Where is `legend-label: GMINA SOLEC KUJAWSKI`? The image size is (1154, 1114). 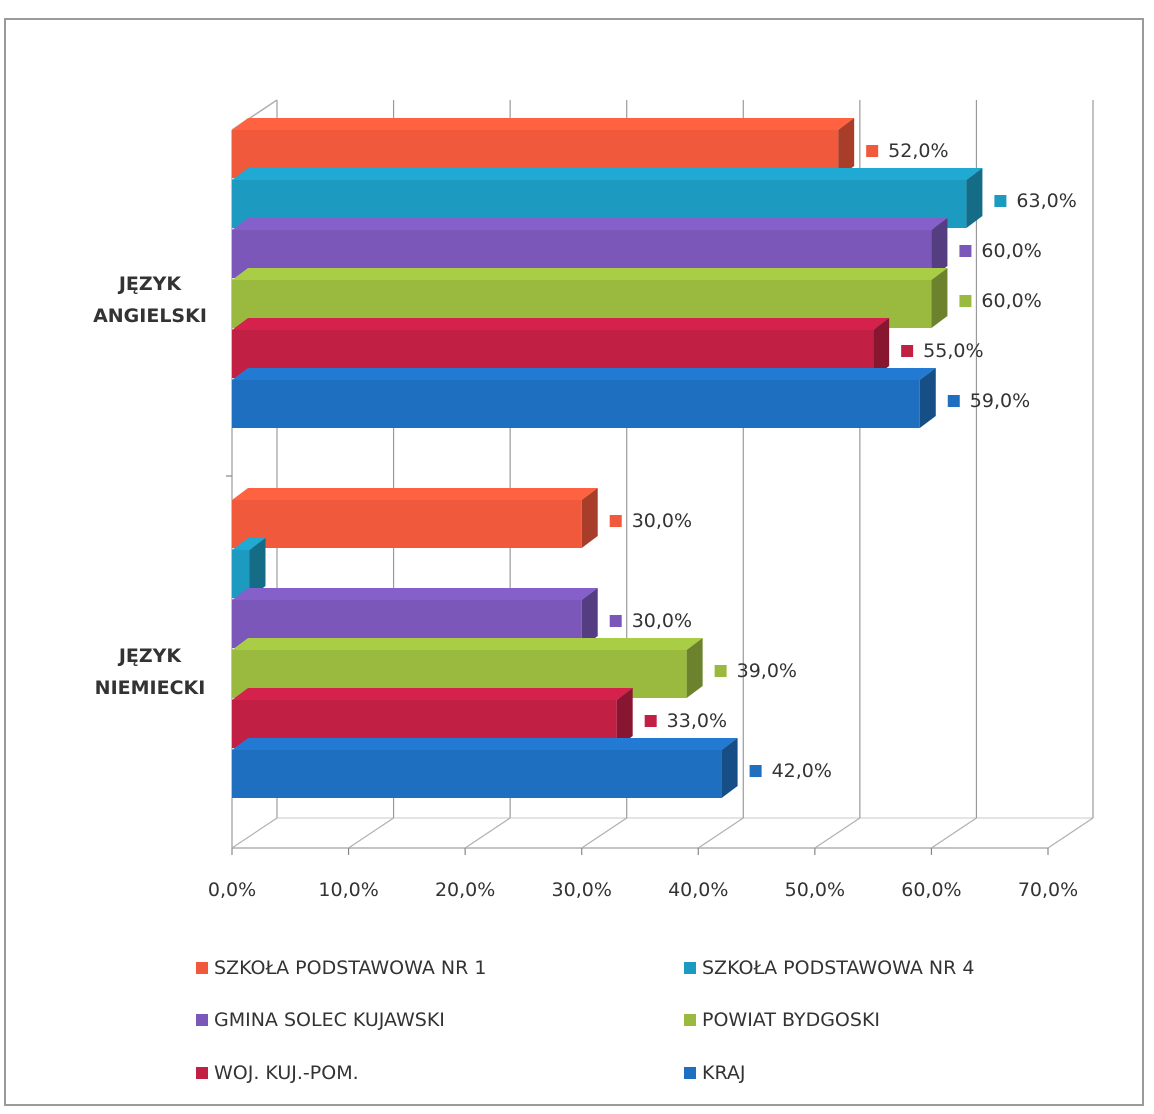
legend-label: GMINA SOLEC KUJAWSKI is located at coordinates (329, 1020).